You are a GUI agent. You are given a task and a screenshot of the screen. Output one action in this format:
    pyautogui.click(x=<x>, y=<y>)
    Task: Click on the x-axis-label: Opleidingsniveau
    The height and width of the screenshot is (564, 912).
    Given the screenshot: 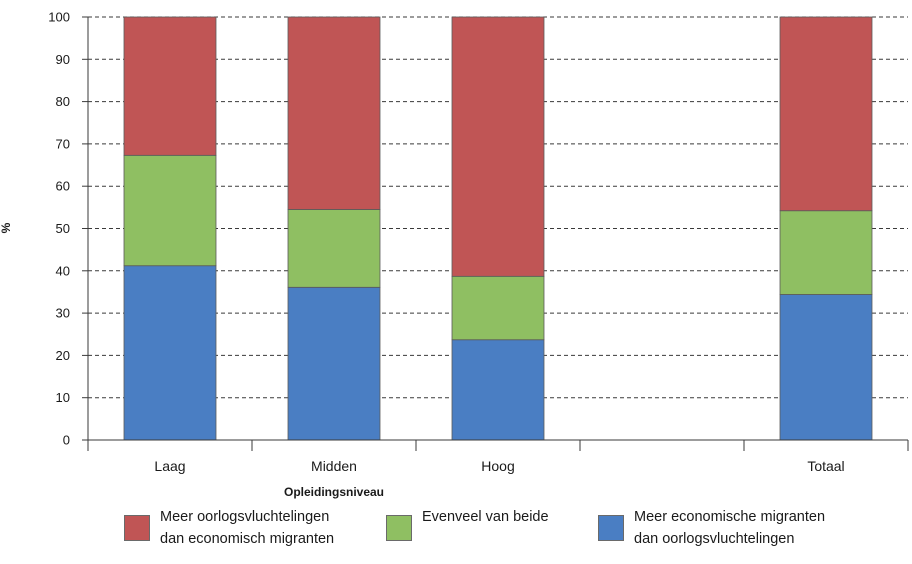 What is the action you would take?
    pyautogui.click(x=334, y=492)
    